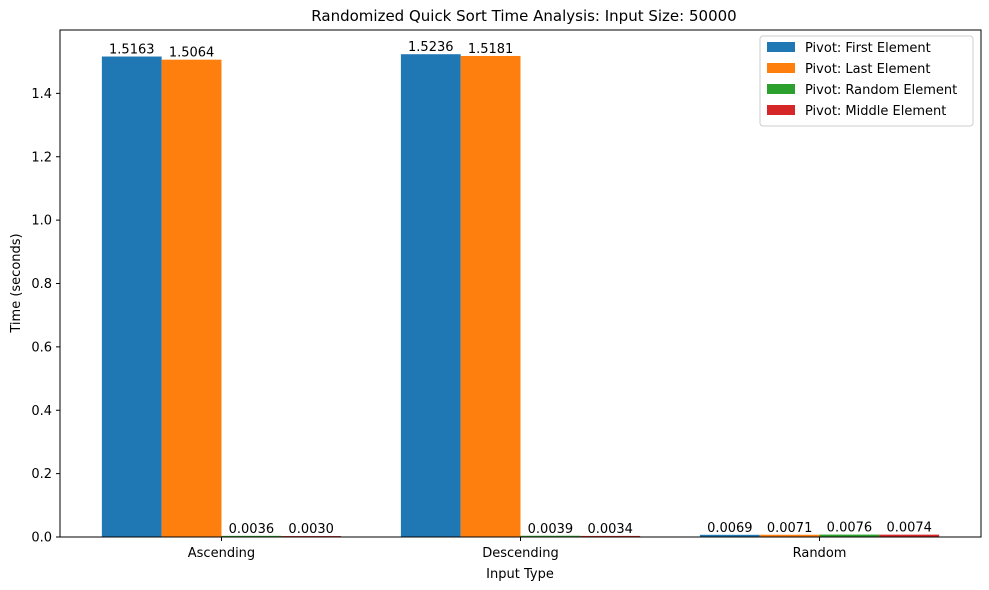  What do you see at coordinates (41, 221) in the screenshot?
I see `y-tick-label: 1.0` at bounding box center [41, 221].